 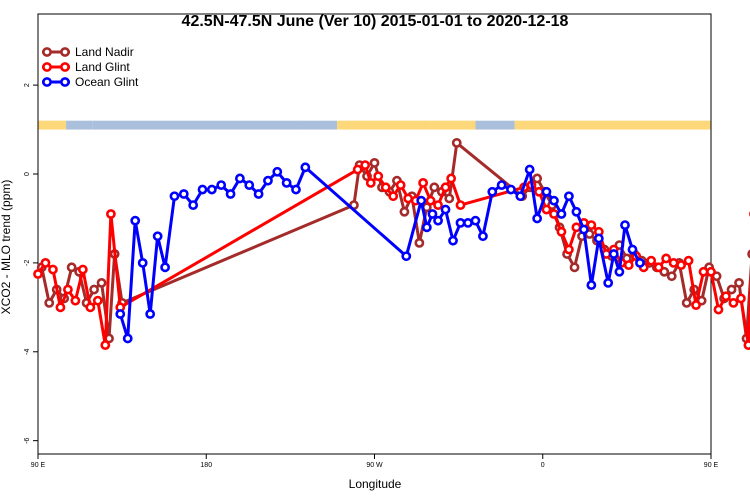 What do you see at coordinates (375, 484) in the screenshot?
I see `x-axis-label: Longitude` at bounding box center [375, 484].